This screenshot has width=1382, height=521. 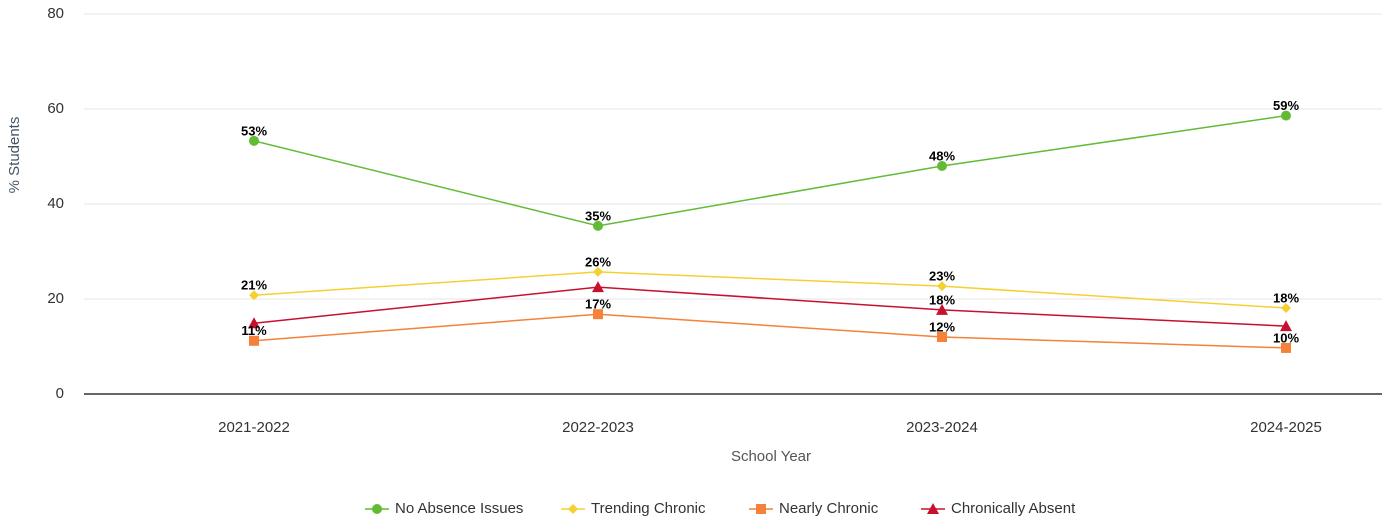 What do you see at coordinates (942, 427) in the screenshot?
I see `x-tick-label: 2023-2024` at bounding box center [942, 427].